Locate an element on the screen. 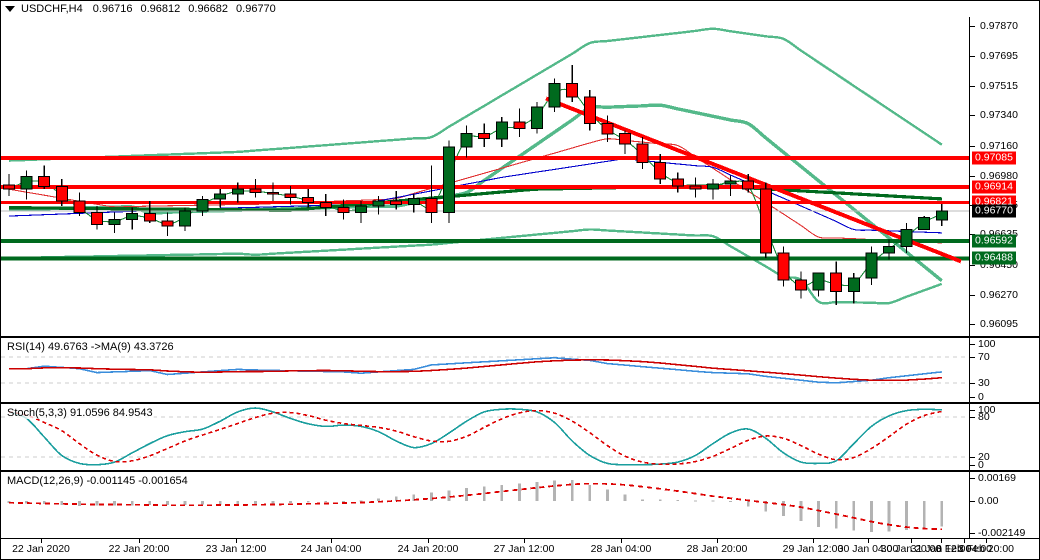  stochastic-axis: 100 80 20 0 is located at coordinates (1004, 437).